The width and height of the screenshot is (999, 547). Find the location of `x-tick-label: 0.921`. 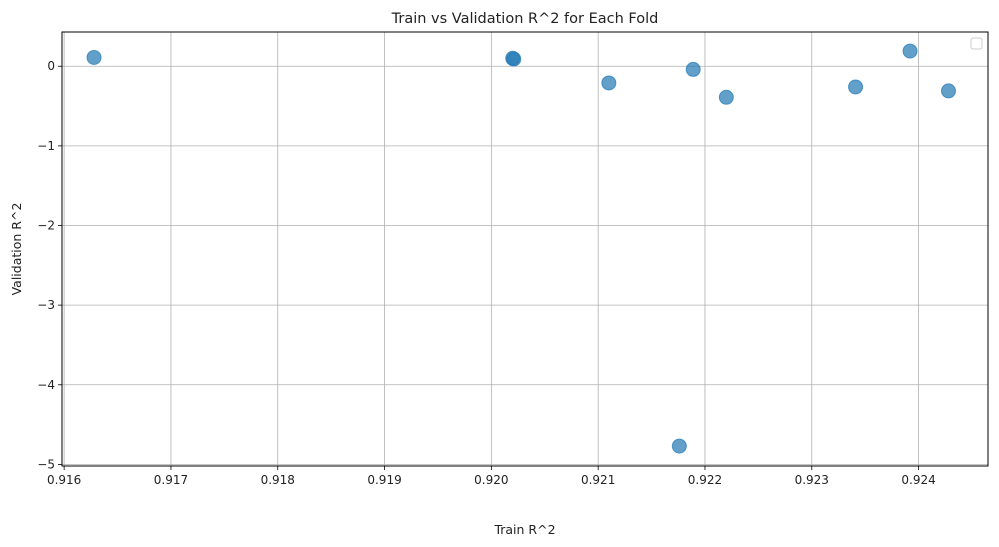

x-tick-label: 0.921 is located at coordinates (598, 480).